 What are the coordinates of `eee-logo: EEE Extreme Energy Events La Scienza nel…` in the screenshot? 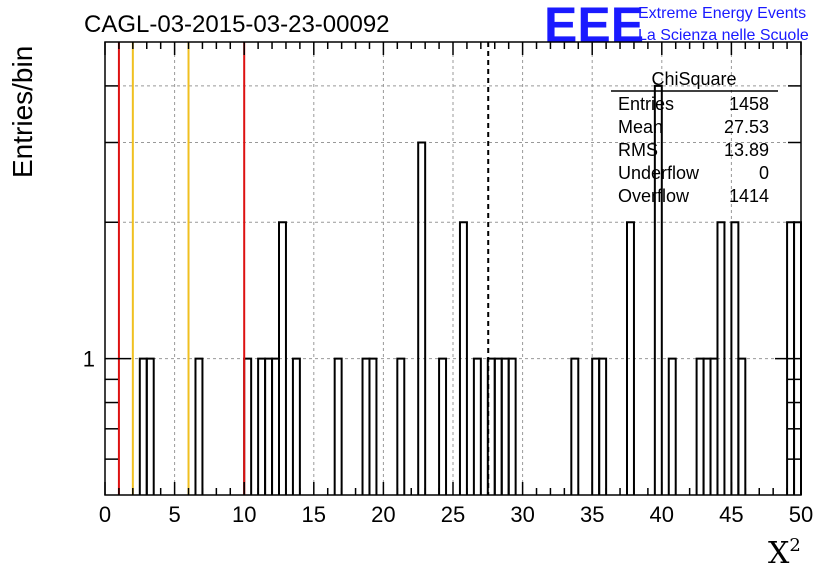 It's located at (676, 26).